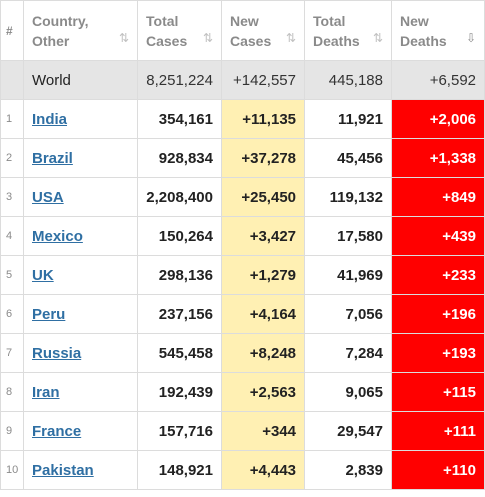 The width and height of the screenshot is (485, 497). I want to click on table-row: 9 France 157,716 +344 29,547 +111, so click(242, 431).